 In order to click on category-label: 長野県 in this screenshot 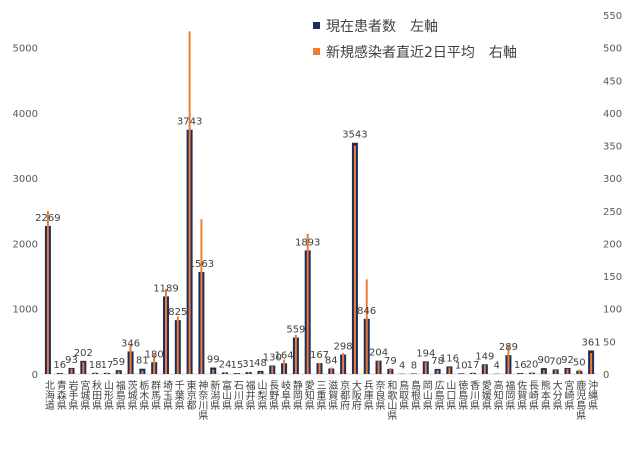, I will do `click(273, 395)`.